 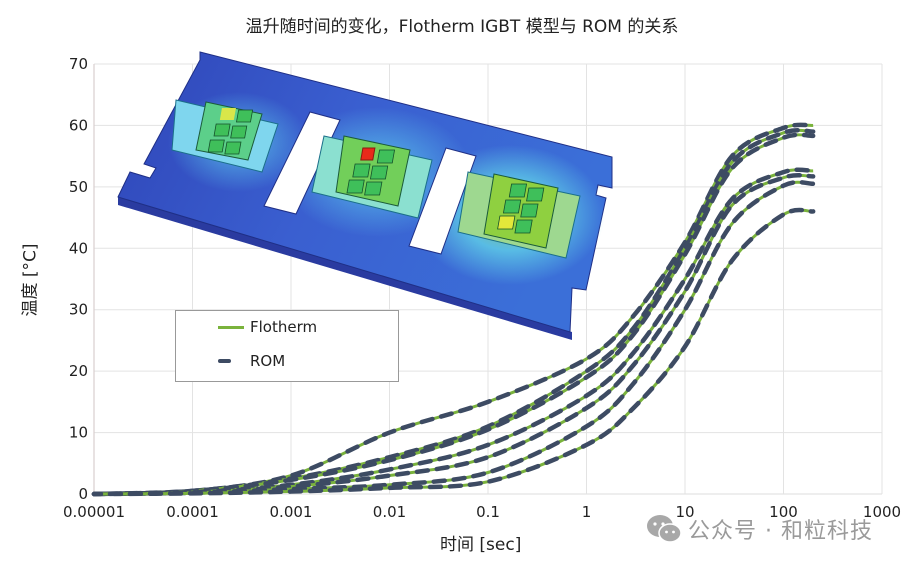 What do you see at coordinates (488, 512) in the screenshot?
I see `x-tick-label: 0.1` at bounding box center [488, 512].